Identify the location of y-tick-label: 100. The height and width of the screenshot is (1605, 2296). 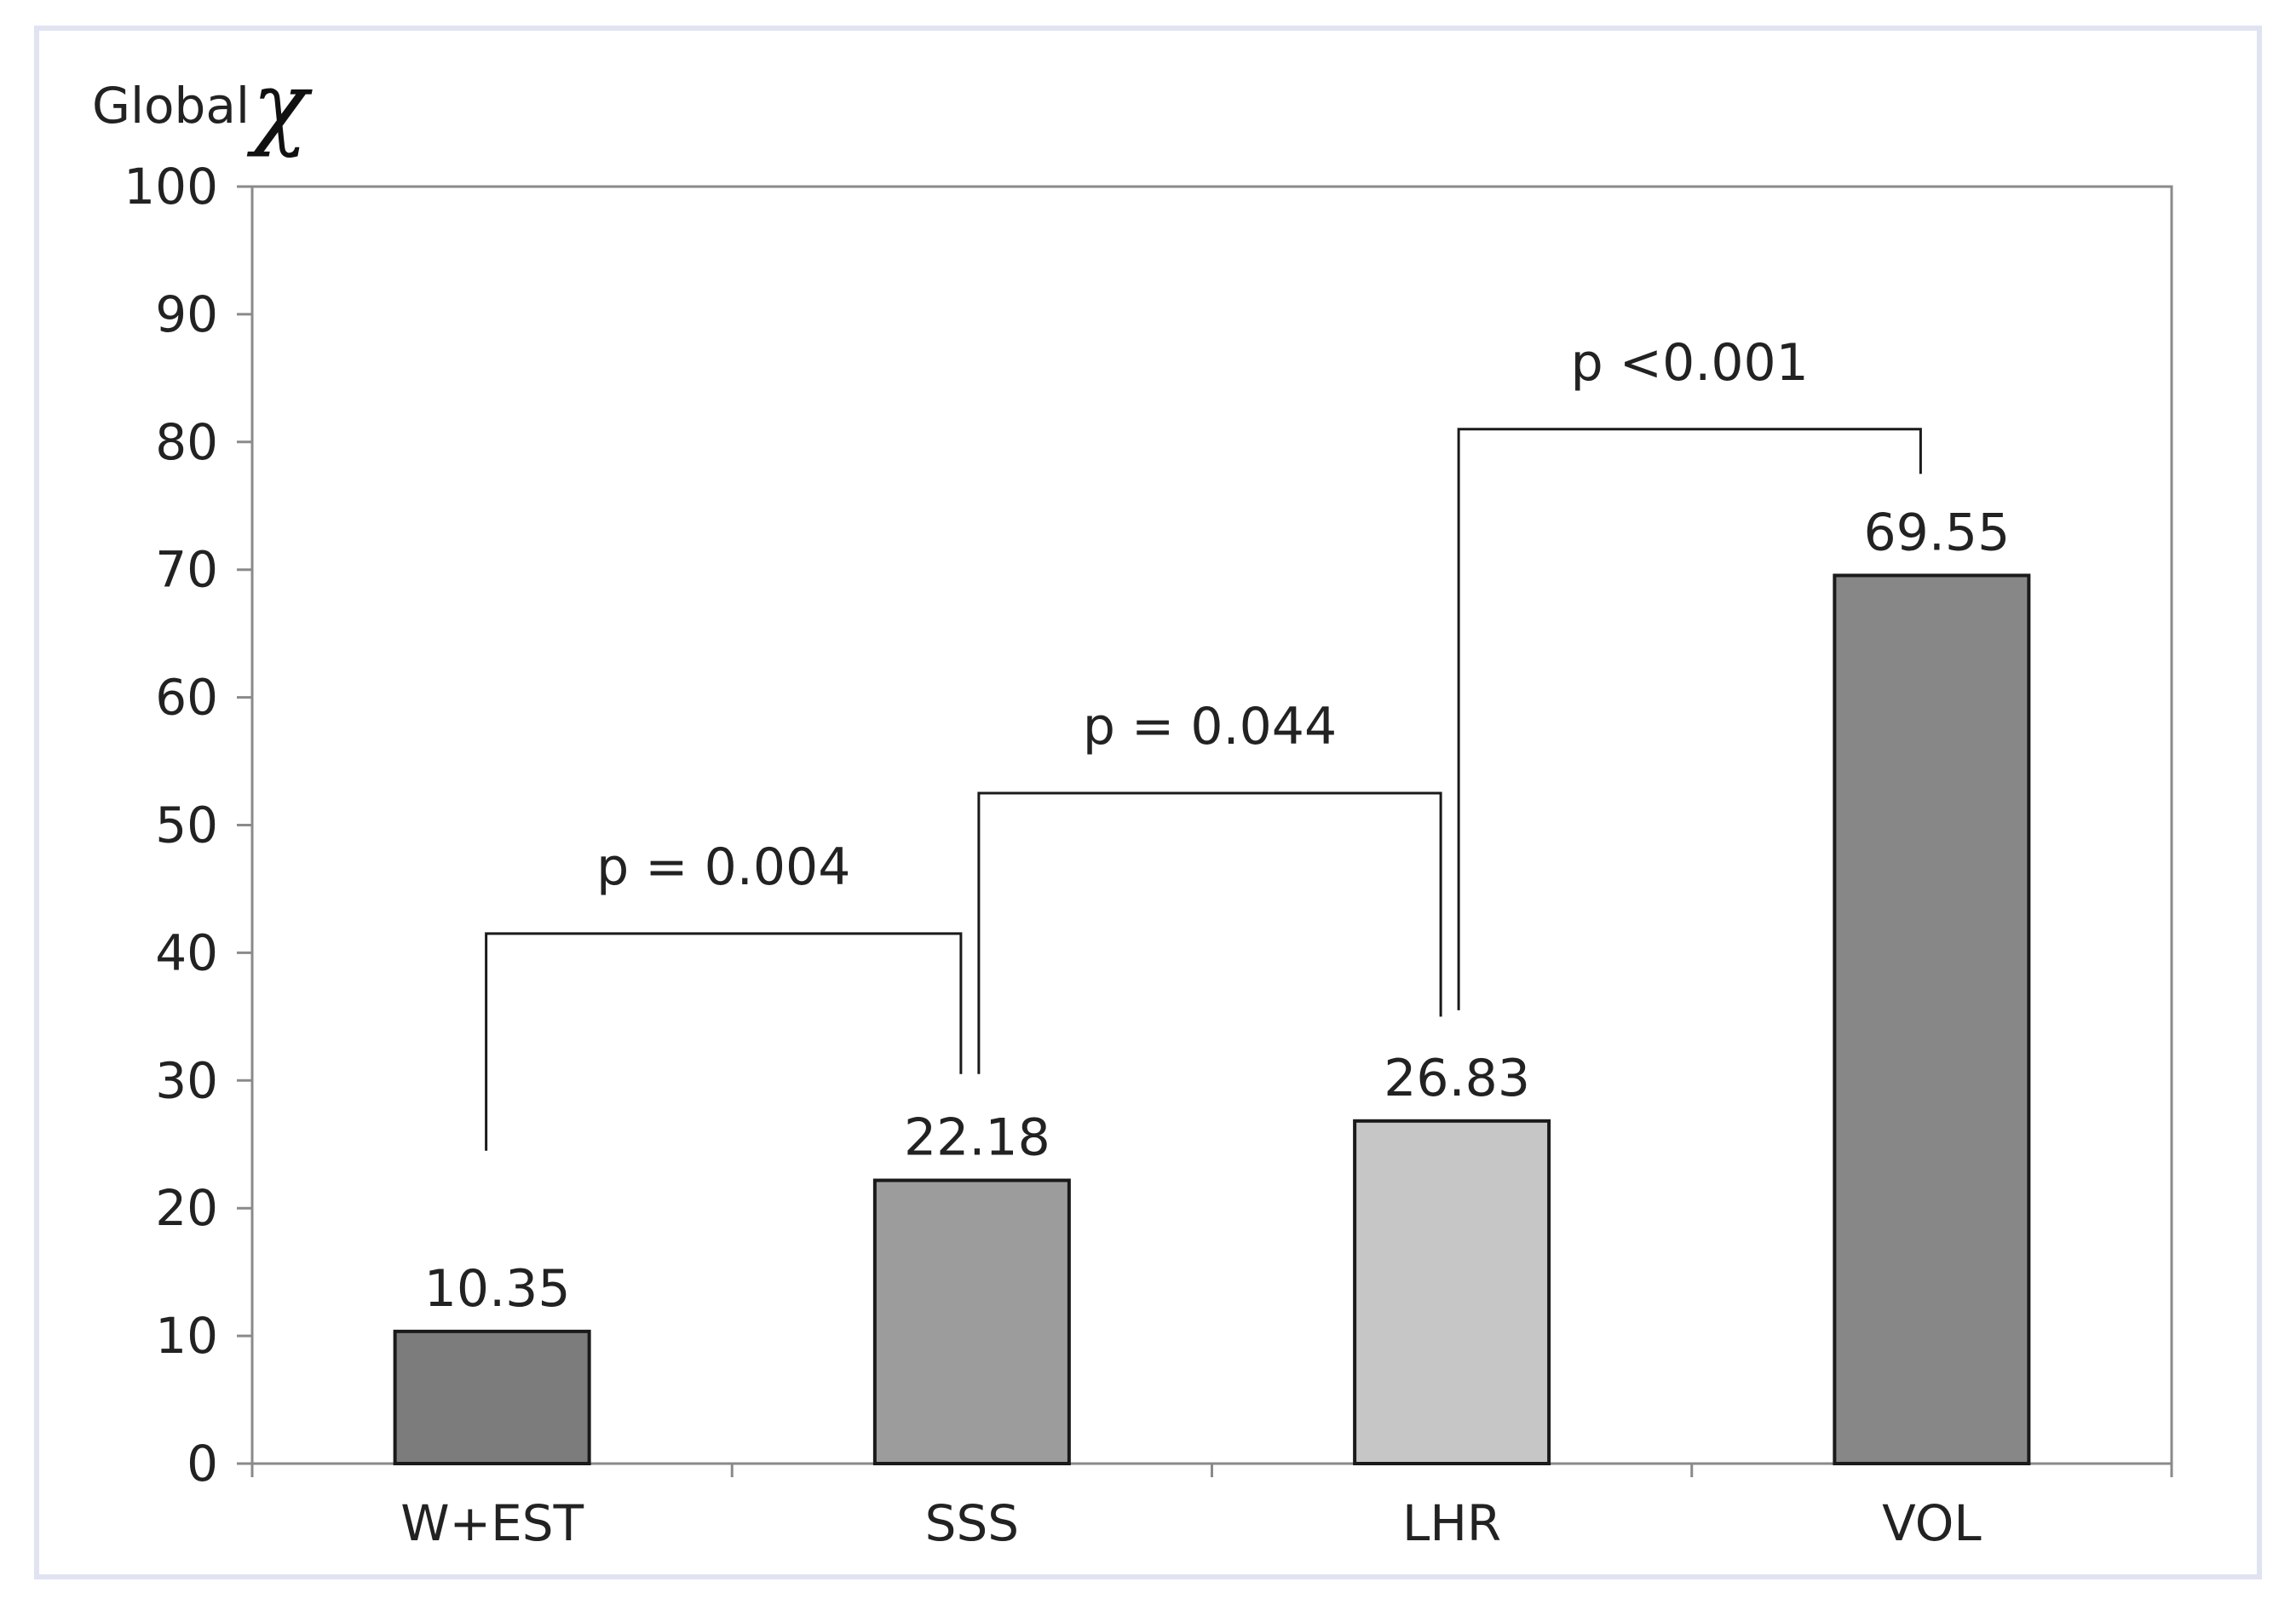
(171, 187).